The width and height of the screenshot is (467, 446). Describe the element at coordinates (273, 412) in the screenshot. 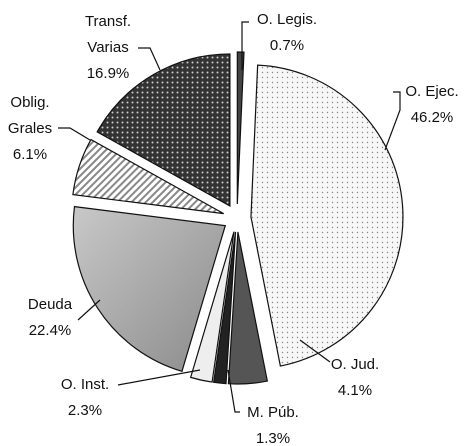

I see `slice-label: M. Púb.` at that location.